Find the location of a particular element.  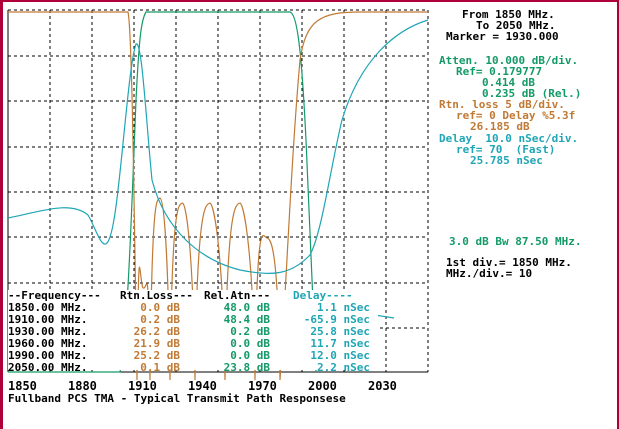

table-cell-rtn: 25.2 dB is located at coordinates (156, 355).